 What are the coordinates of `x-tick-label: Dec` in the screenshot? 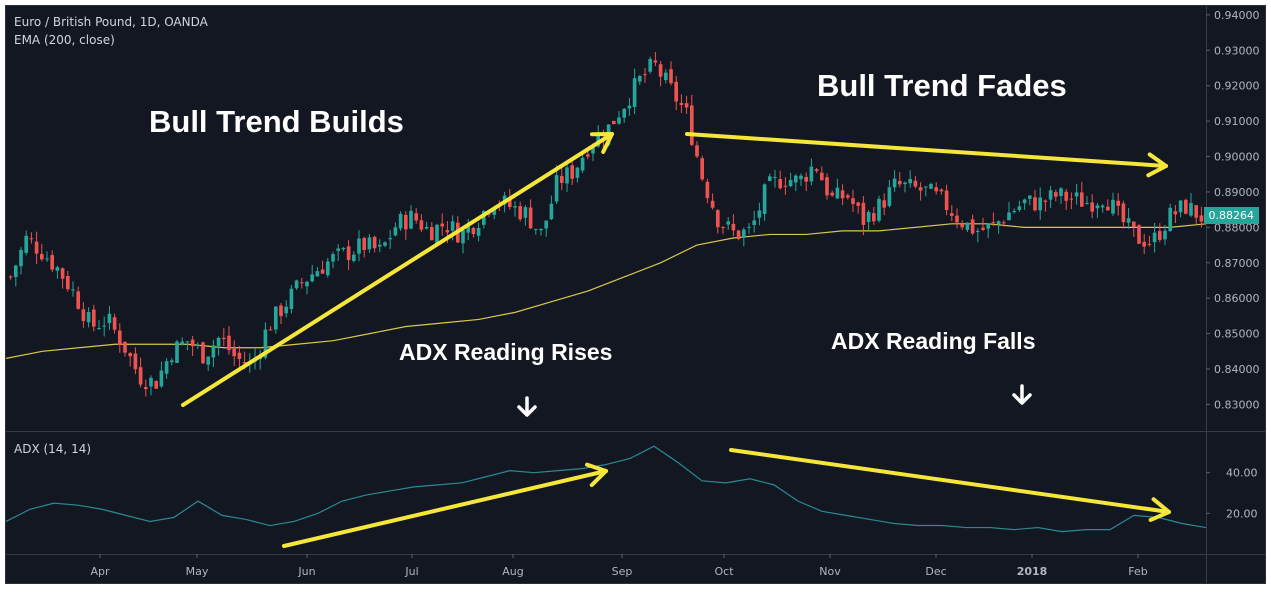 It's located at (935, 571).